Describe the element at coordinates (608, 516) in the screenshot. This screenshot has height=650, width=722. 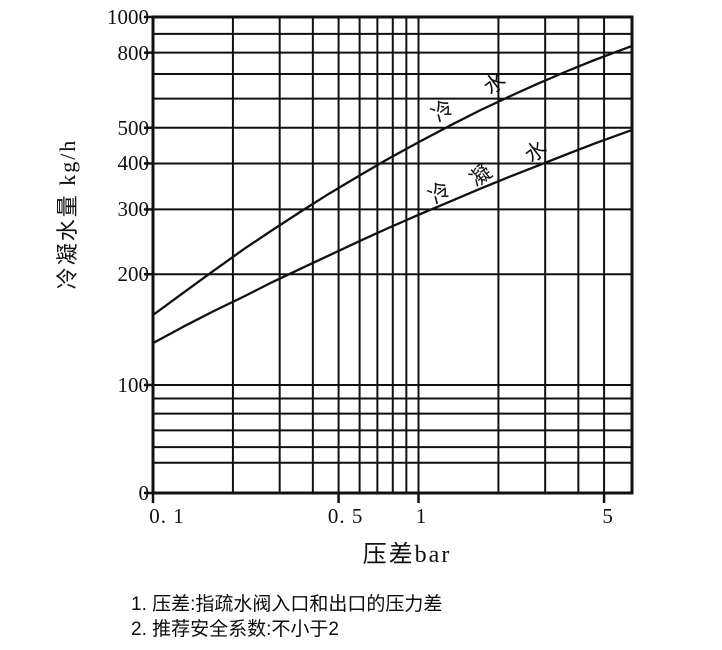
I see `x-tick-label: 5` at that location.